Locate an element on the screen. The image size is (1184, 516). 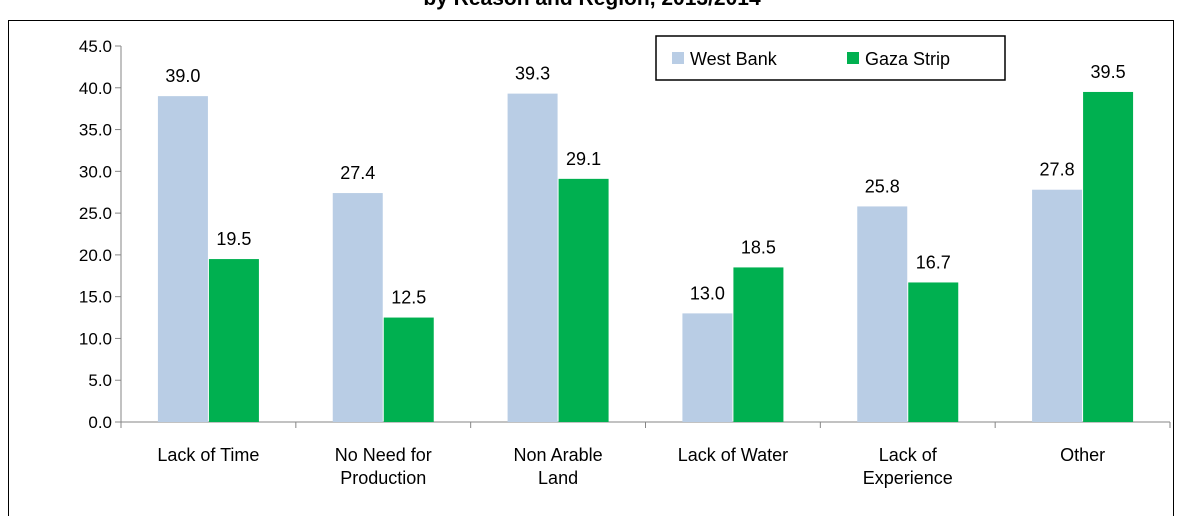
x-category-label: Non Arable Land is located at coordinates (558, 466).